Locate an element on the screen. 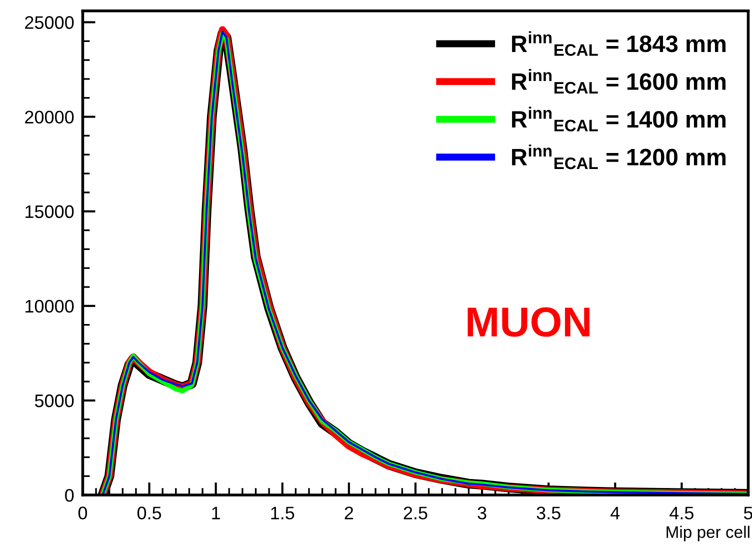  x-axis-title: Mip per cell is located at coordinates (708, 534).